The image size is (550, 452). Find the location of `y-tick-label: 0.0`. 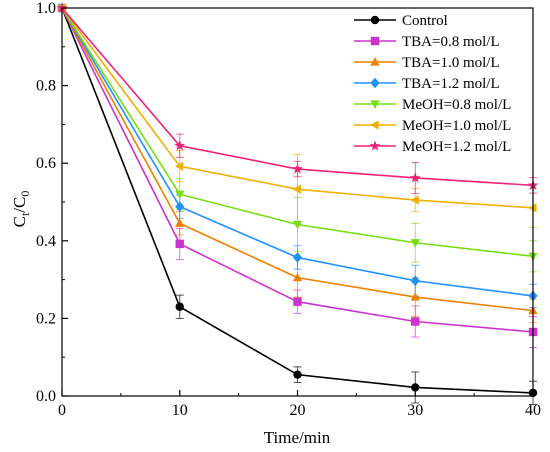

y-tick-label: 0.0 is located at coordinates (46, 396).